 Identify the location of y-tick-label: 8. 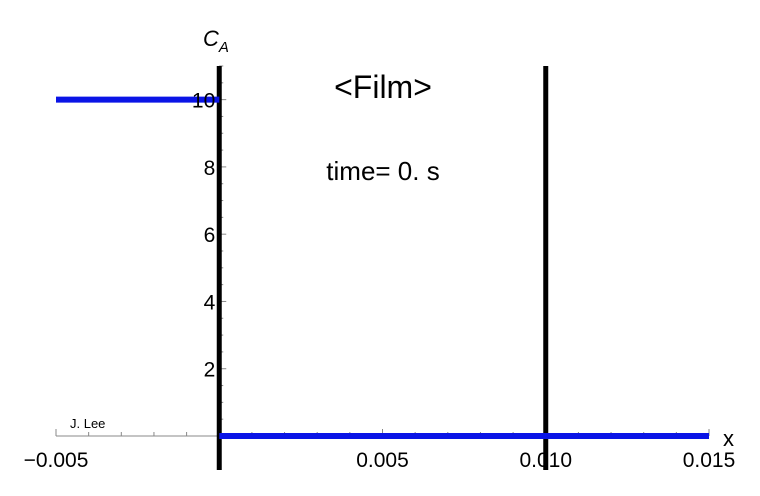
(210, 168).